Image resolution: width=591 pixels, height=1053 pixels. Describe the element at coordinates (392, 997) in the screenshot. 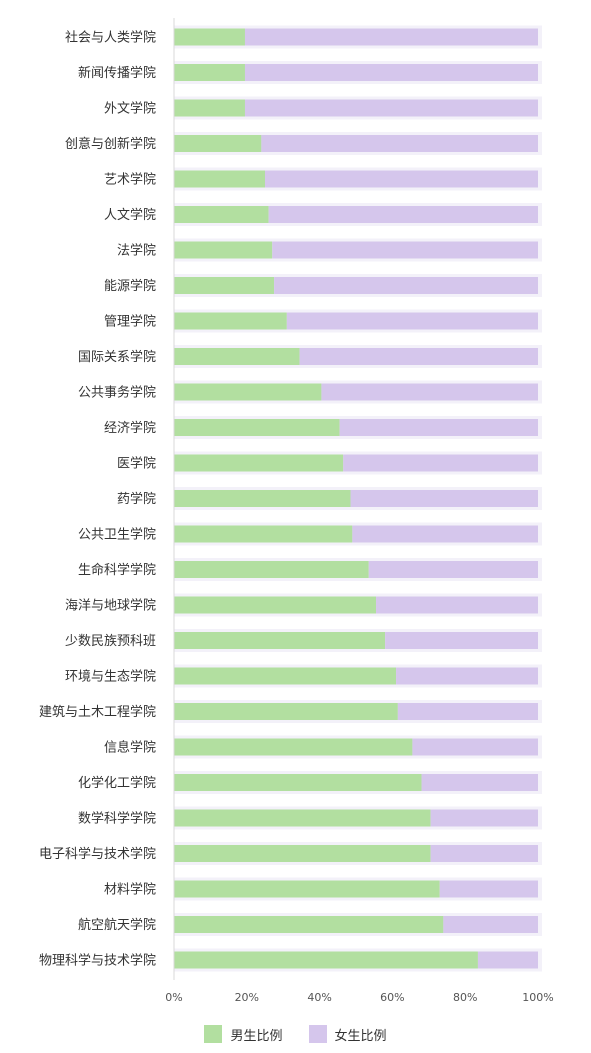

I see `x-tick-label: 60%` at that location.